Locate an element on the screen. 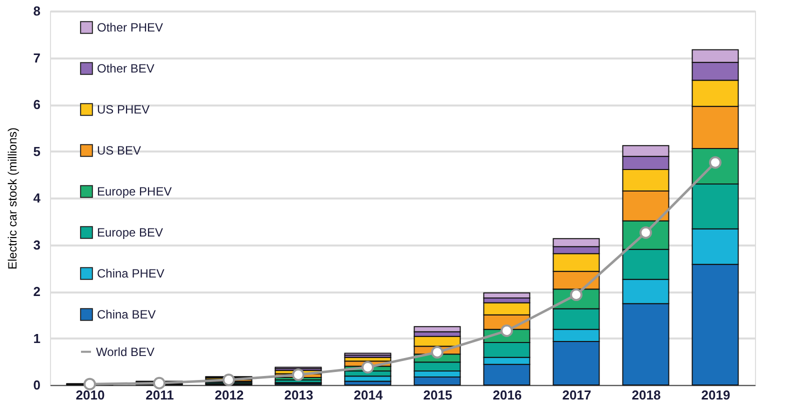 The image size is (792, 418). y-tick-label: 3 is located at coordinates (36, 244).